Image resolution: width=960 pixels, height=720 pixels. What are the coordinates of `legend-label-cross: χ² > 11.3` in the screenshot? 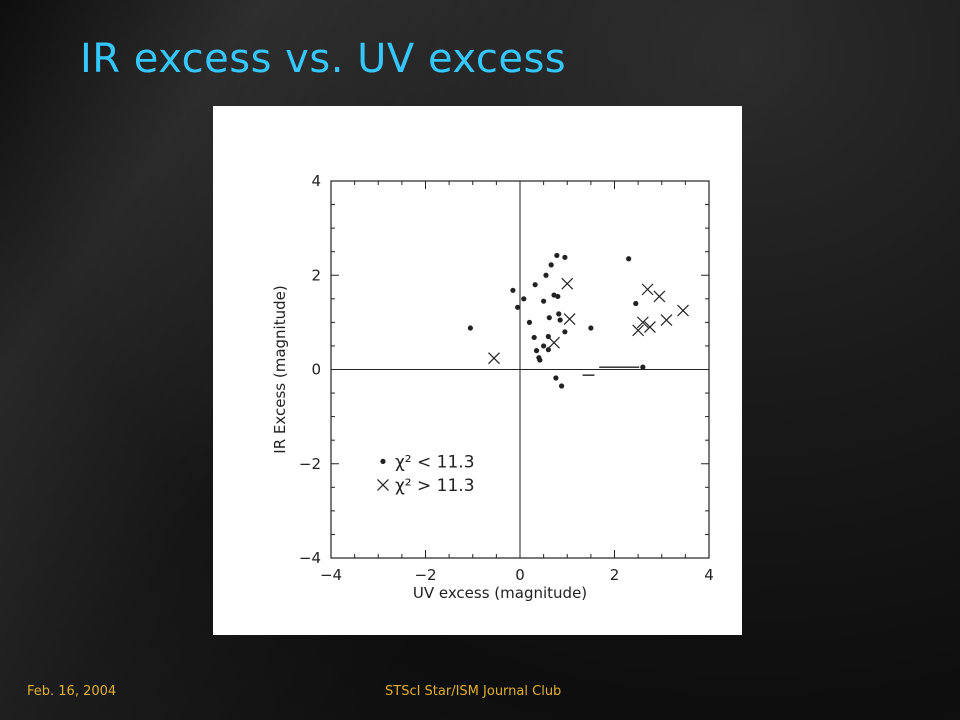 It's located at (435, 486).